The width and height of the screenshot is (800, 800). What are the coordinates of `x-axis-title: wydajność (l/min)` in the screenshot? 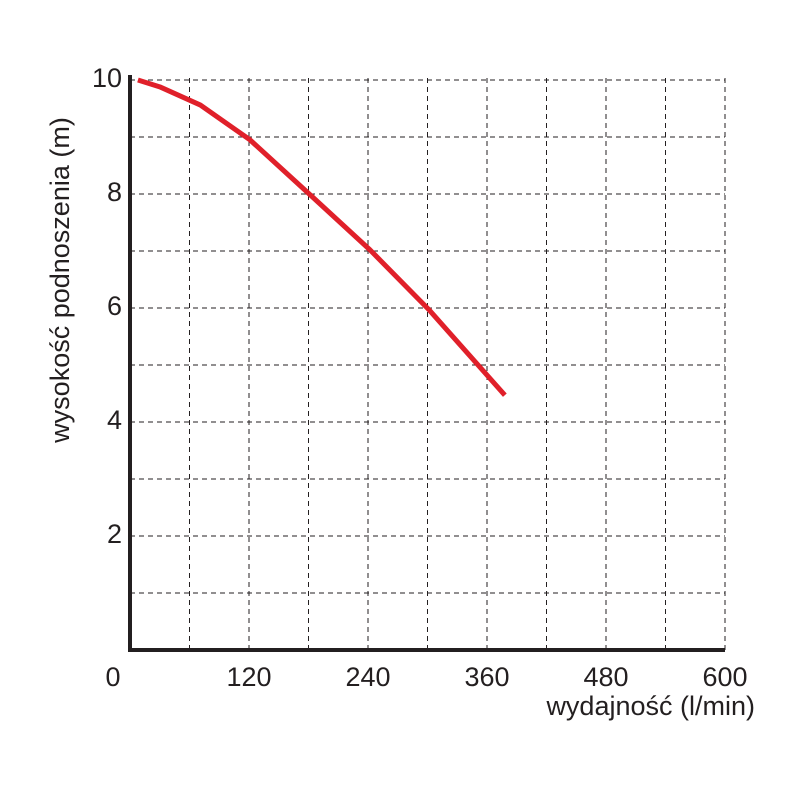 It's located at (650, 706).